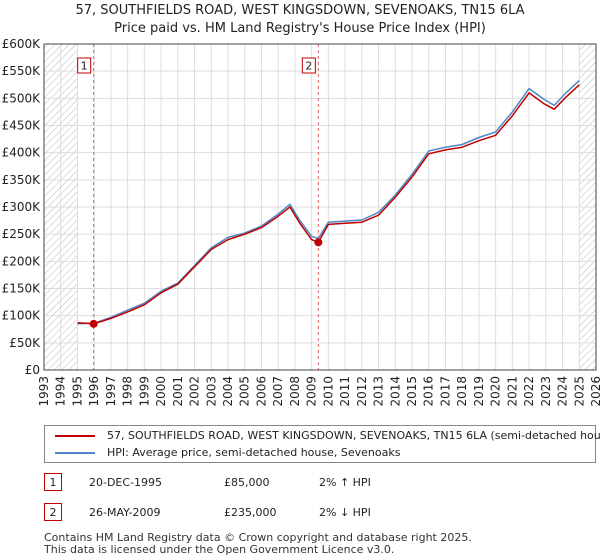  What do you see at coordinates (22, 316) in the screenshot?
I see `y-tick-label: £100K` at bounding box center [22, 316].